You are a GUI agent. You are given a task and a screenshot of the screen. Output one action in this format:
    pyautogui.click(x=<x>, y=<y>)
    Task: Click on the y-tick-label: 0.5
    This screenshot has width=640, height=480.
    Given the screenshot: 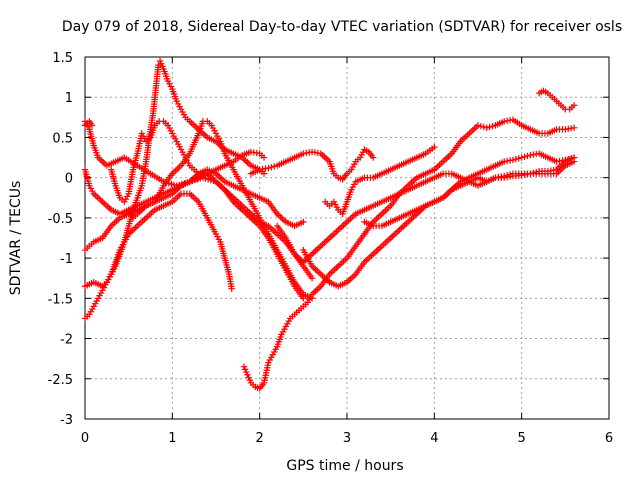 What is the action you would take?
    pyautogui.click(x=62, y=138)
    